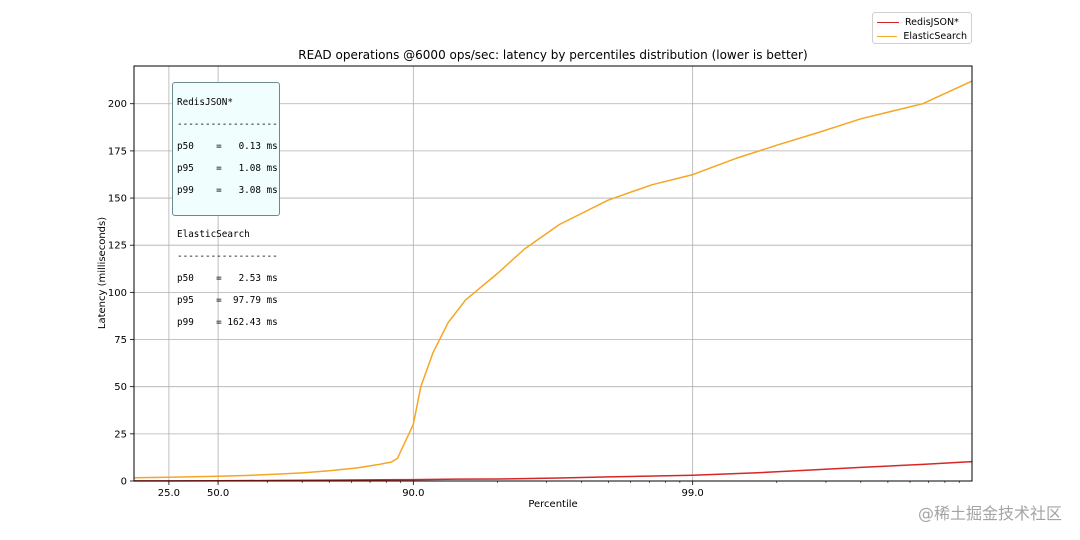 Image resolution: width=1080 pixels, height=540 pixels. Describe the element at coordinates (552, 504) in the screenshot. I see `x-axis-label: Percentile` at that location.